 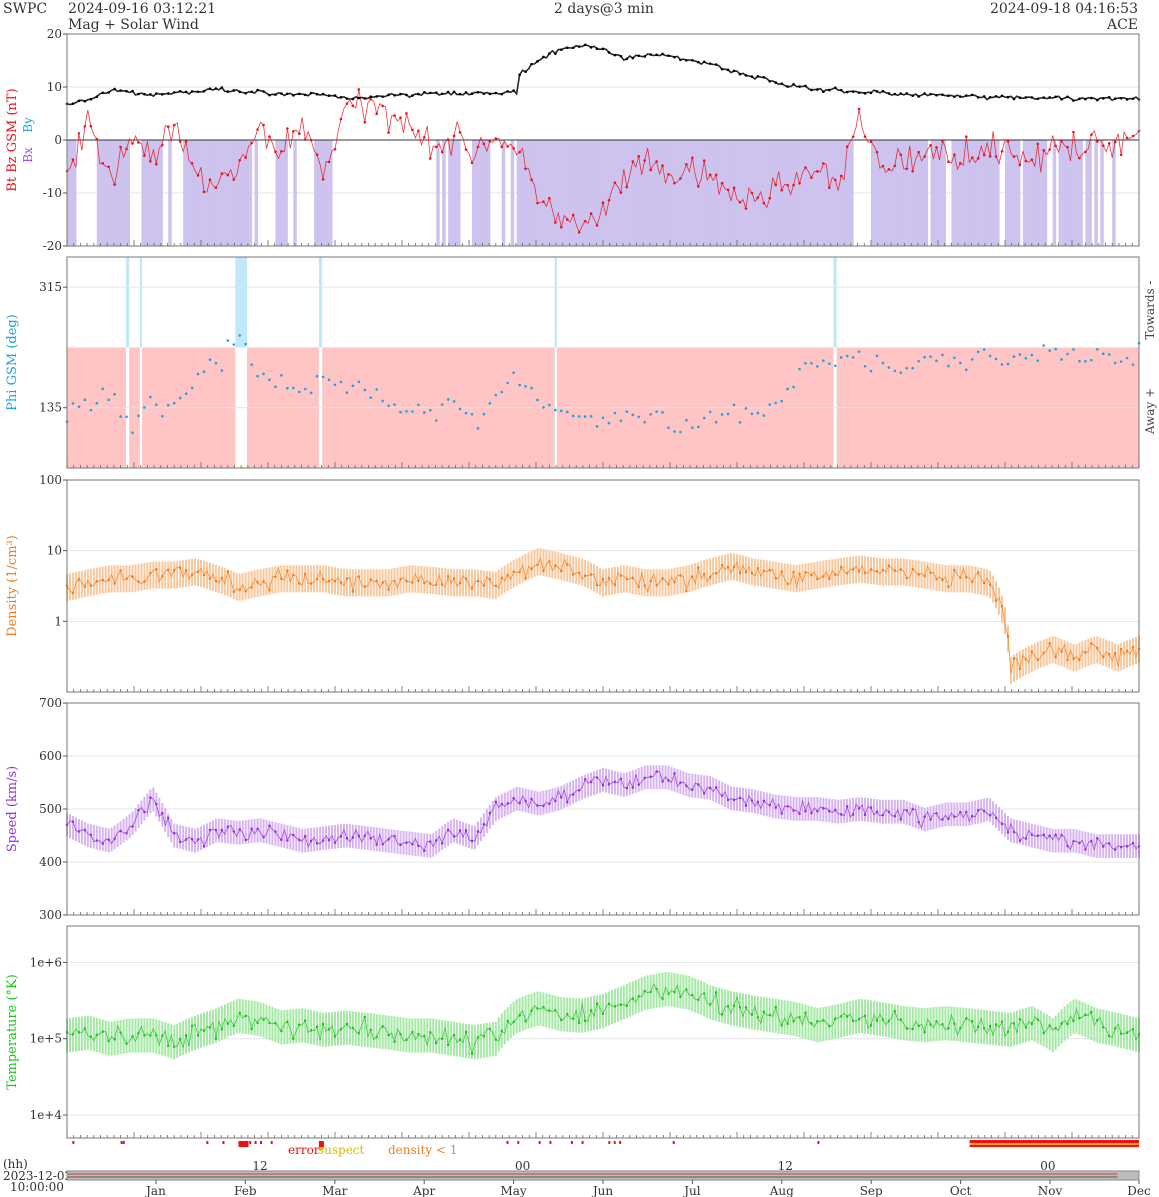 What do you see at coordinates (123, 1142) in the screenshot?
I see `error-flag` at bounding box center [123, 1142].